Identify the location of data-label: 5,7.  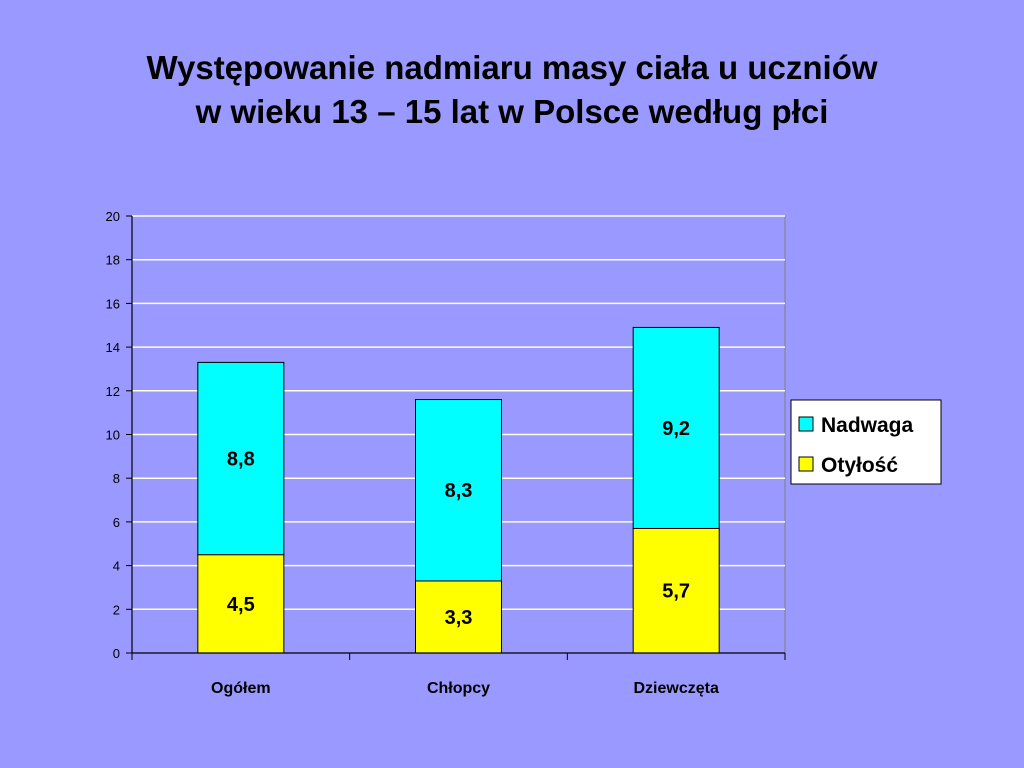
(676, 592).